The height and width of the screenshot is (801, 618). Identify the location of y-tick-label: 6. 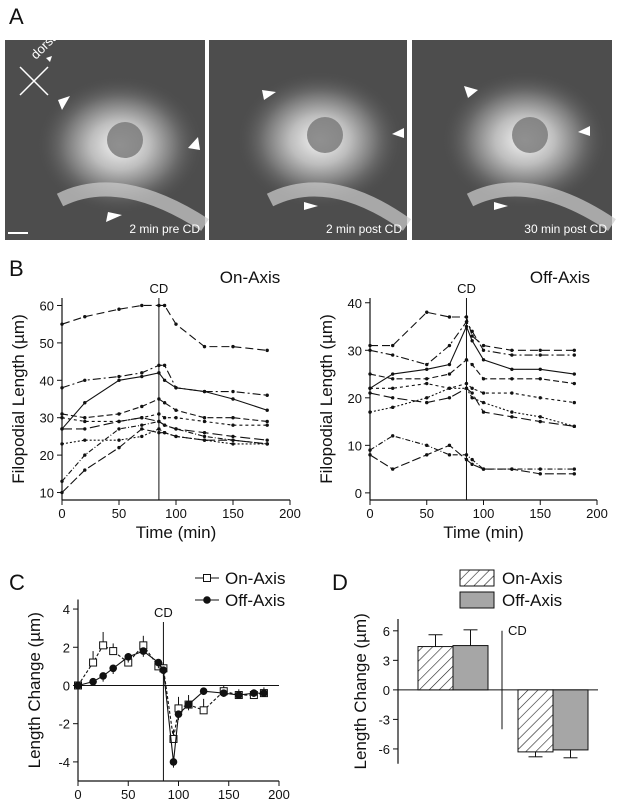
(386, 631).